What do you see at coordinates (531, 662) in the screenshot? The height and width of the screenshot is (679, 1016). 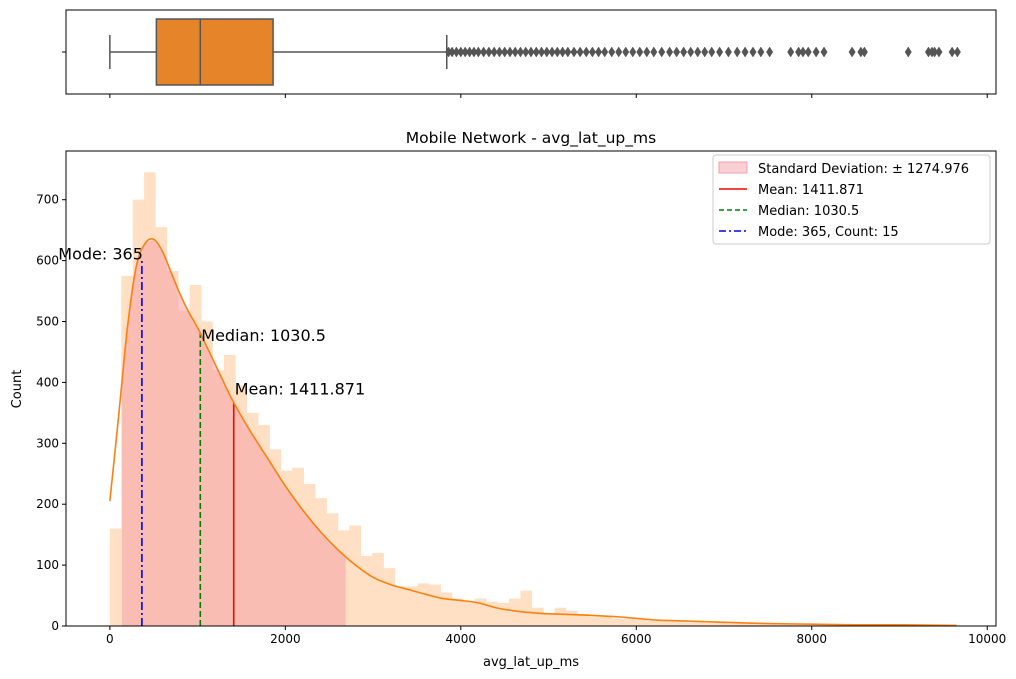 I see `x-axis-label: avg_lat_up_ms` at bounding box center [531, 662].